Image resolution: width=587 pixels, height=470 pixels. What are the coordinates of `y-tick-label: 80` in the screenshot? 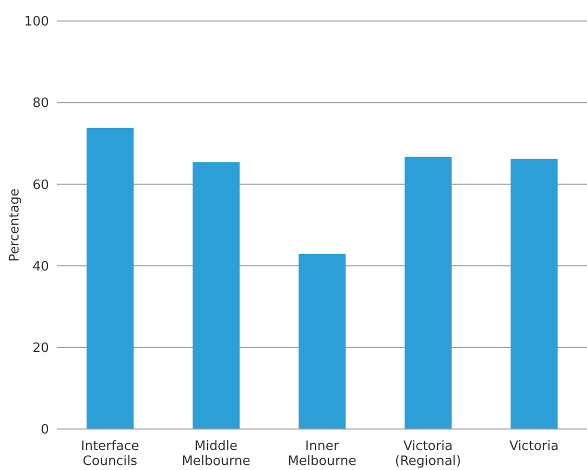 It's located at (40, 104).